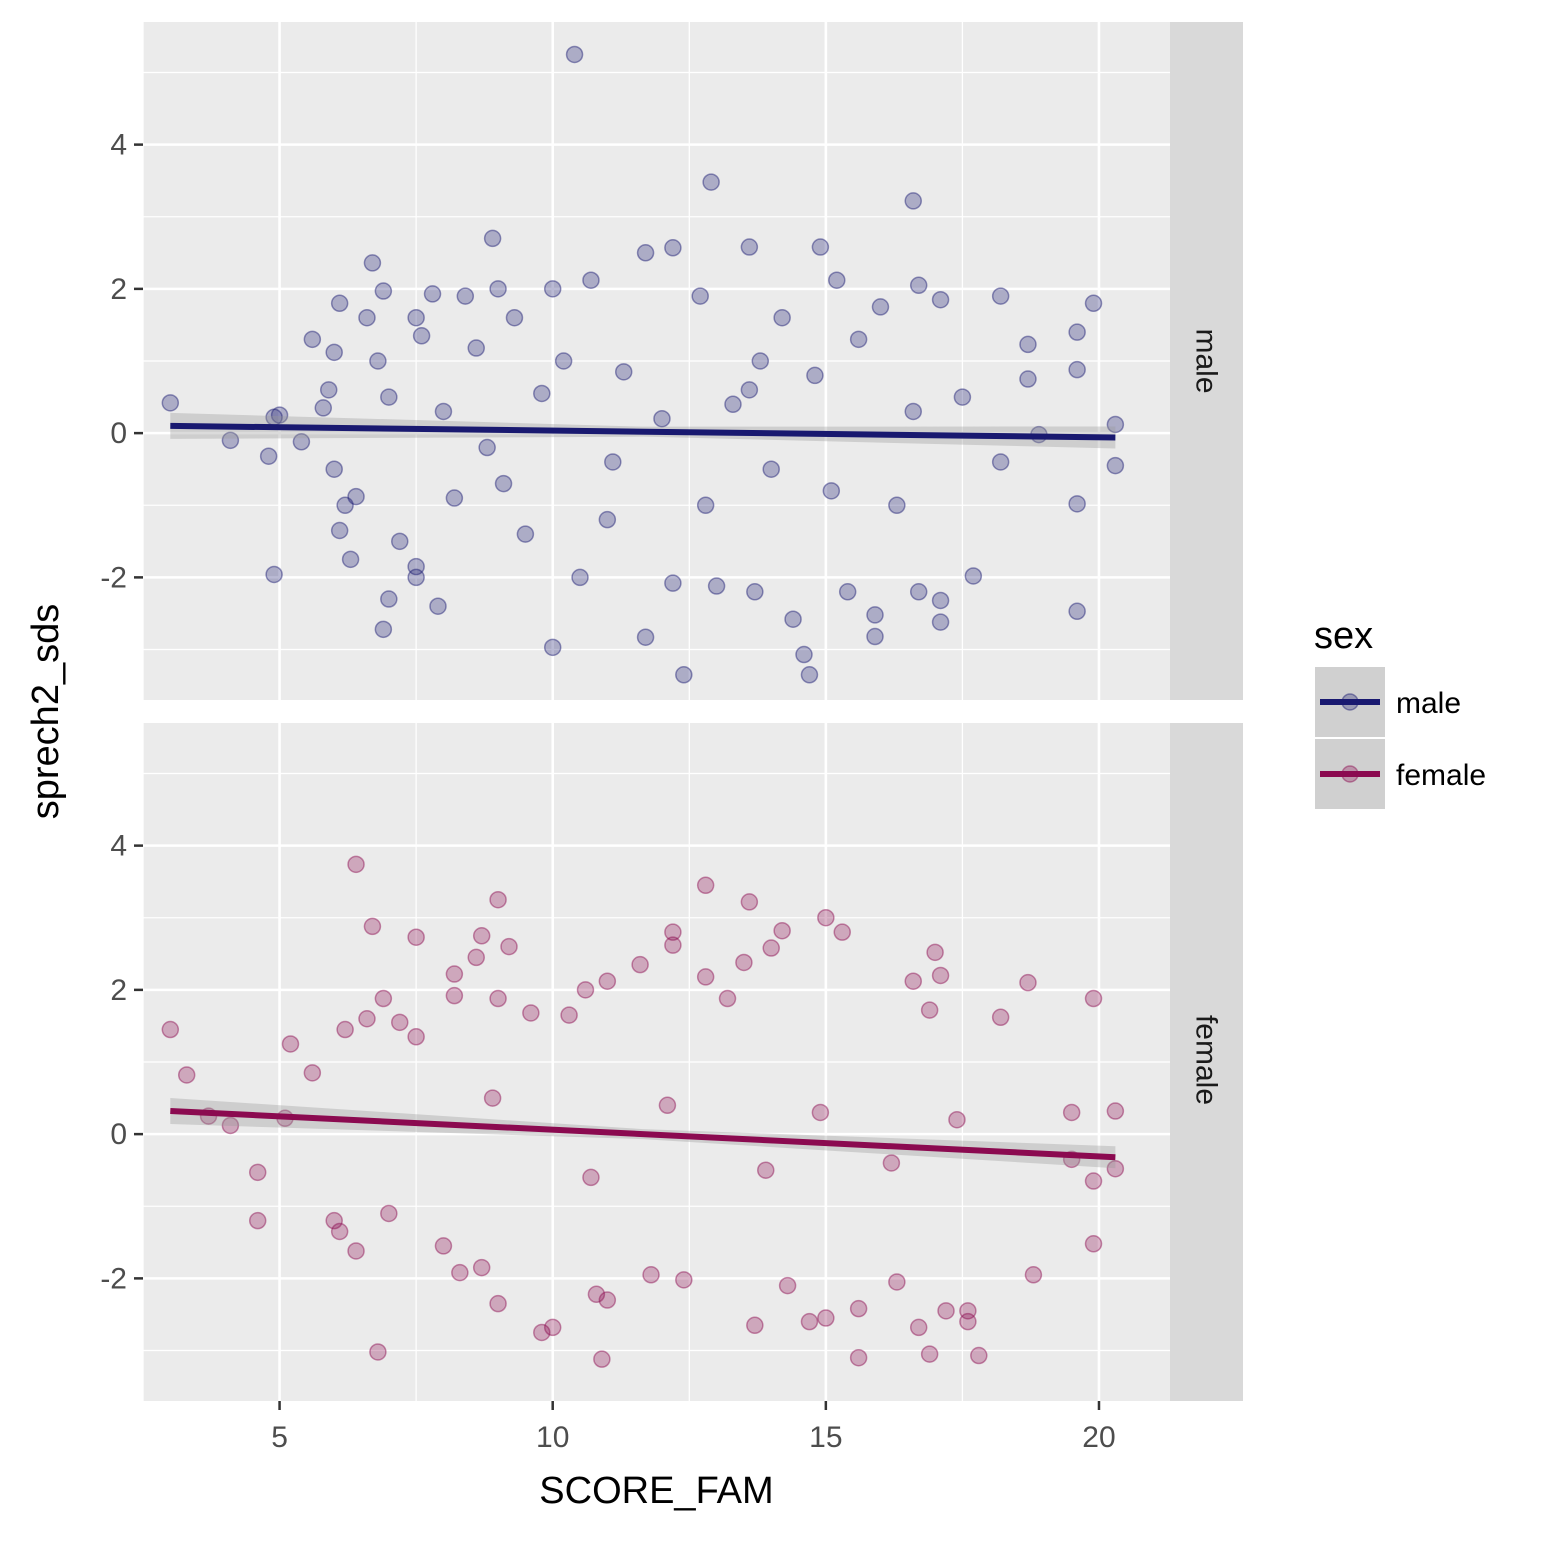 This screenshot has width=1549, height=1542. What do you see at coordinates (1343, 636) in the screenshot?
I see `legend-title: sex` at bounding box center [1343, 636].